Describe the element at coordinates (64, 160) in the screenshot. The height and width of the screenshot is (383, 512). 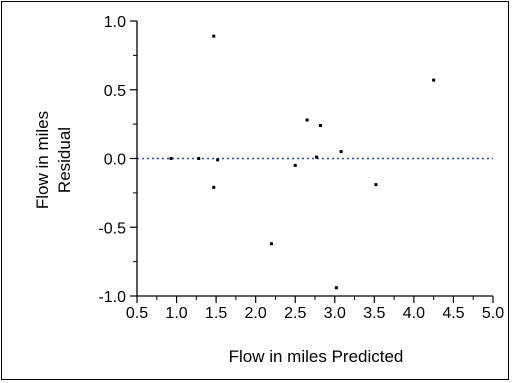
I see `y-axis-title-line-2: Residual` at that location.